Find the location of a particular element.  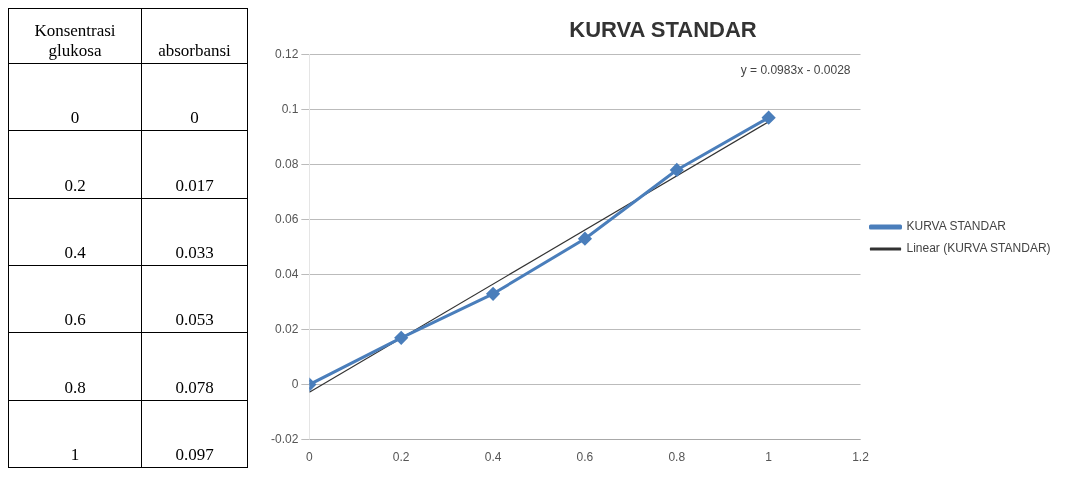

x-tick-label: 1 is located at coordinates (769, 457).